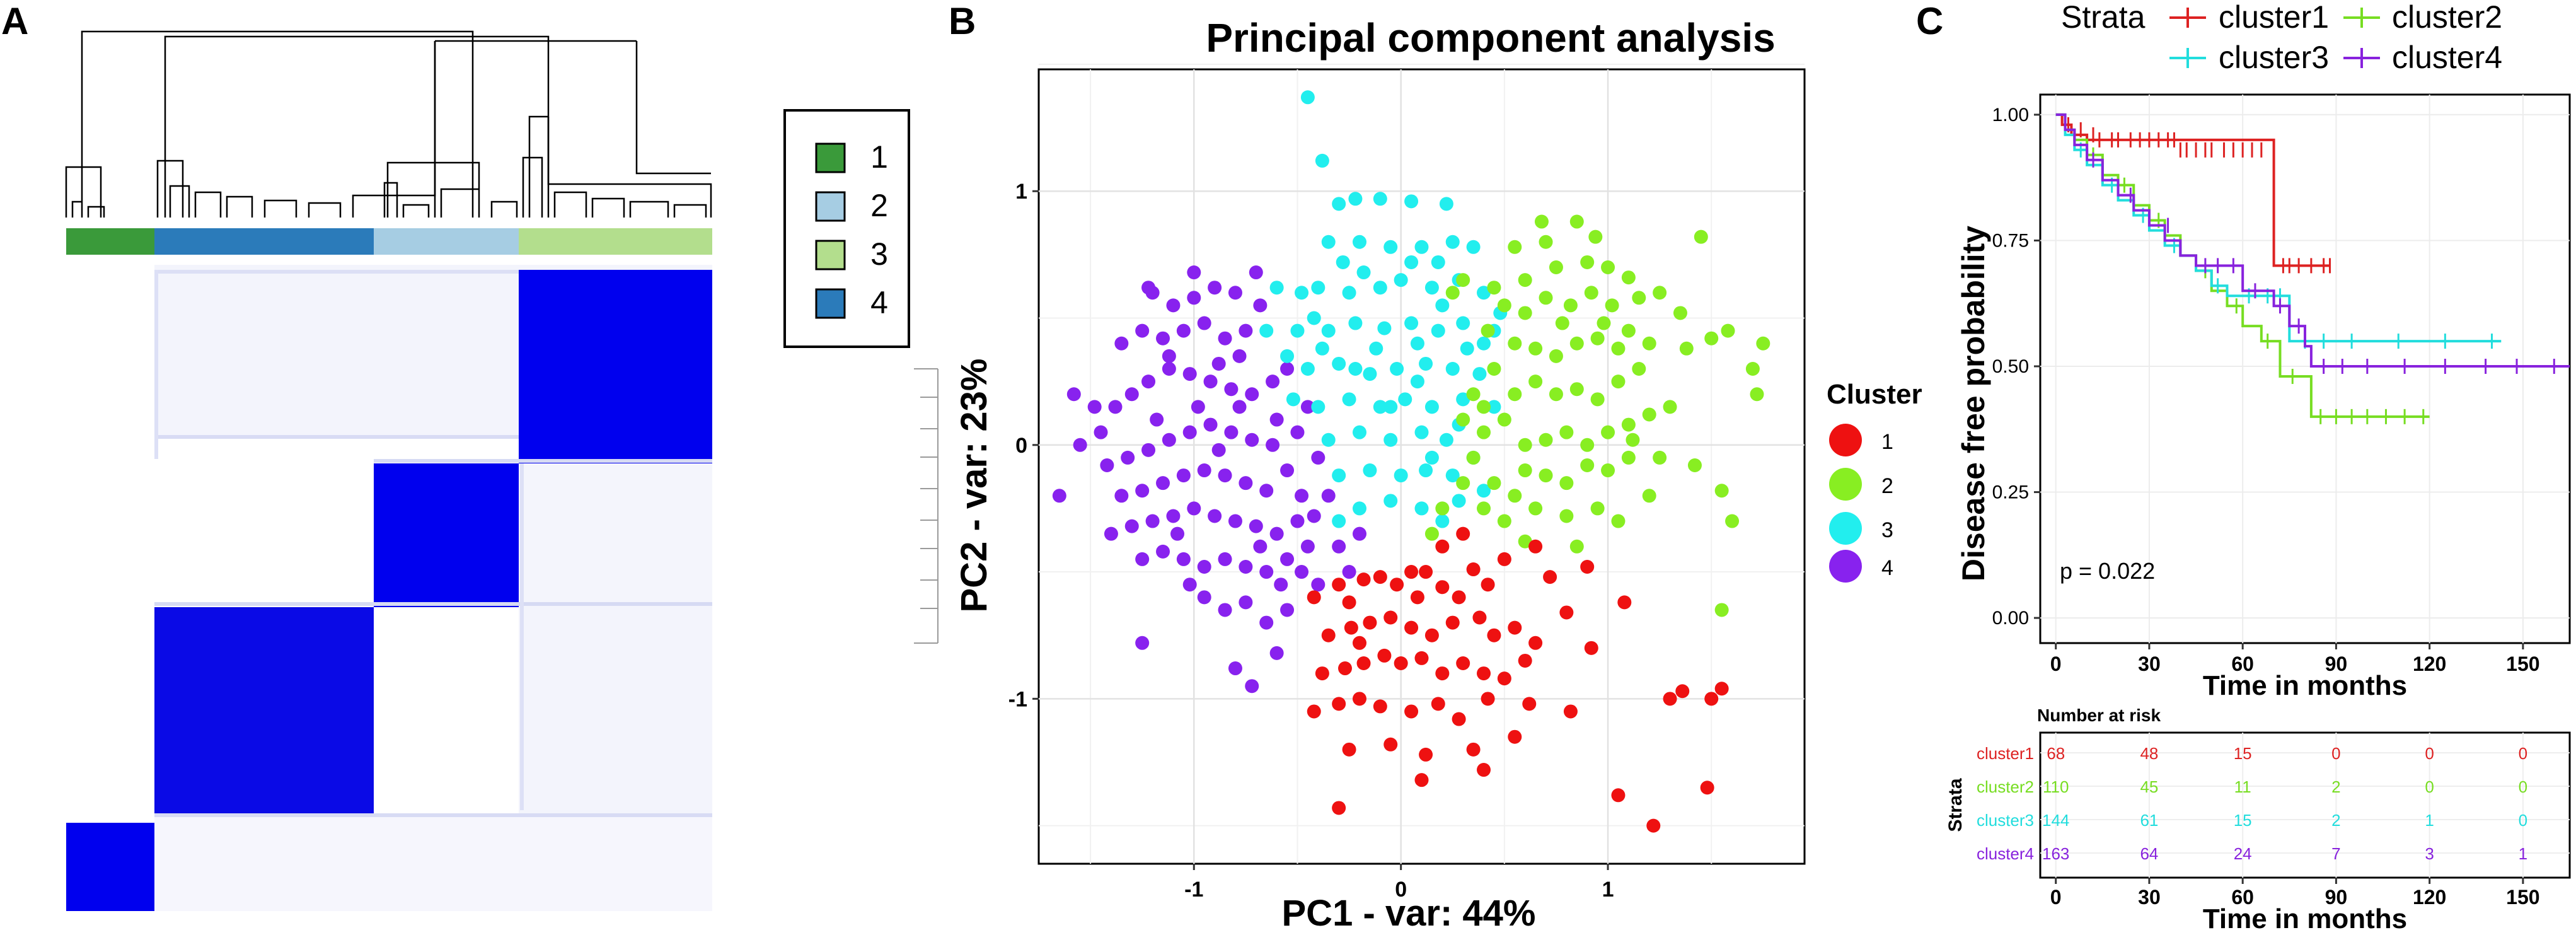 The image size is (2576, 935). I want to click on km-legend-label-2: cluster2, so click(2447, 17).